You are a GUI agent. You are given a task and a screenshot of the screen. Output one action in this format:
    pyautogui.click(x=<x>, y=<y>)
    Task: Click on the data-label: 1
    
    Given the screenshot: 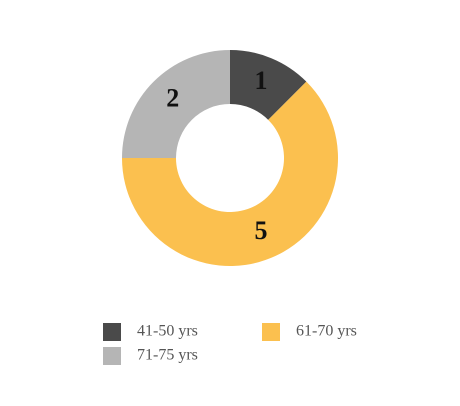 What is the action you would take?
    pyautogui.click(x=260, y=80)
    